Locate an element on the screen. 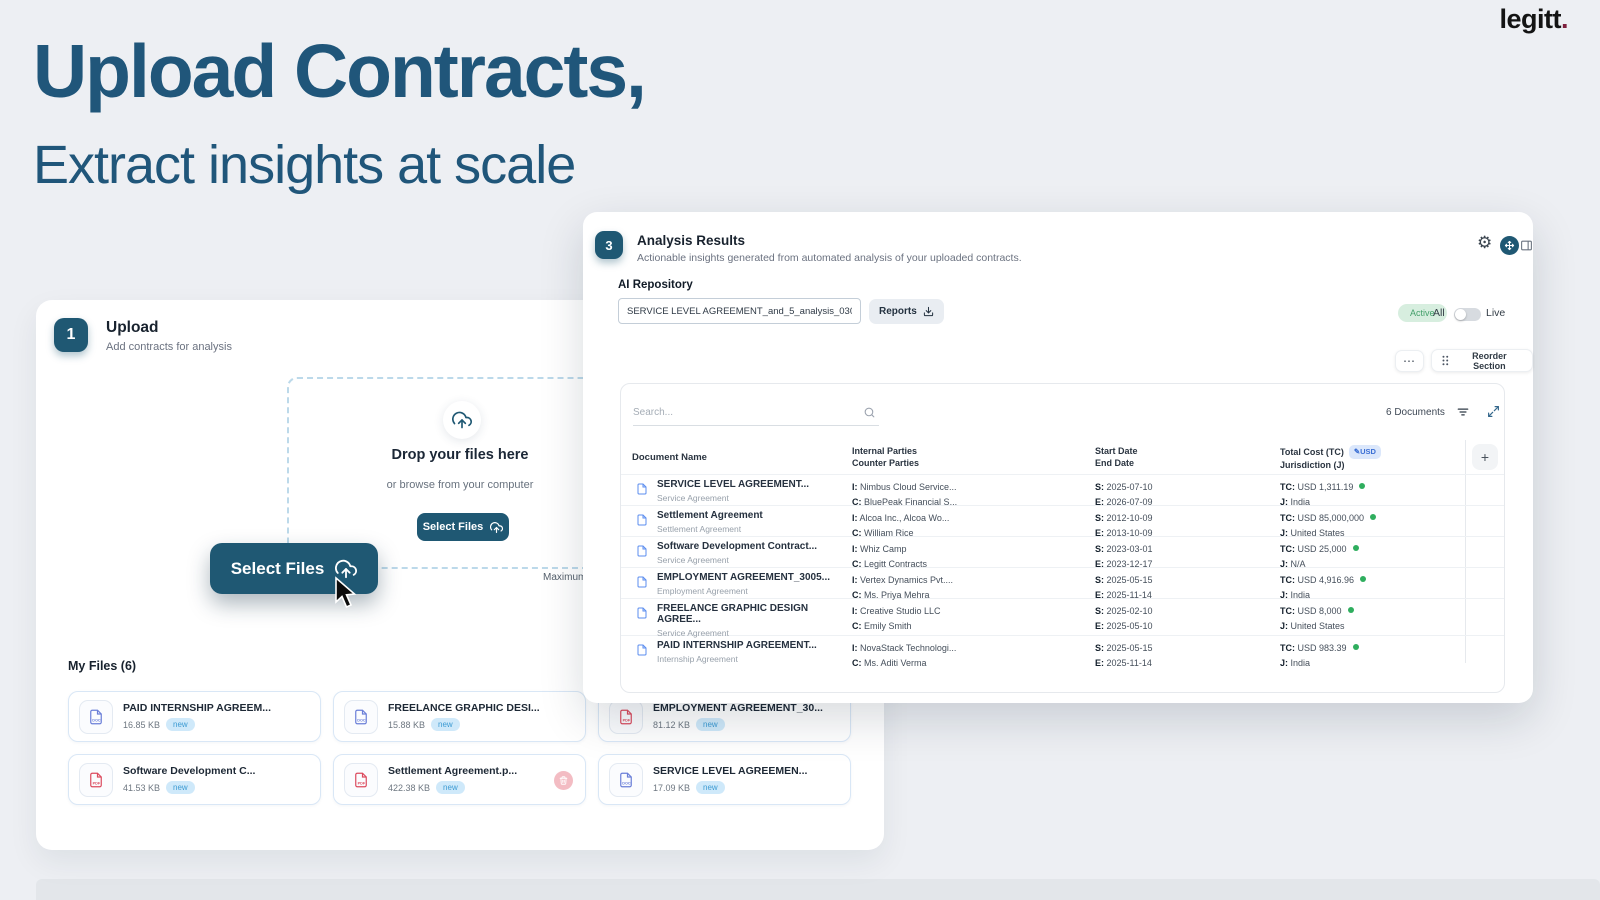 This screenshot has height=900, width=1600. header-total-cost: Total Cost (TC) is located at coordinates (1312, 452).